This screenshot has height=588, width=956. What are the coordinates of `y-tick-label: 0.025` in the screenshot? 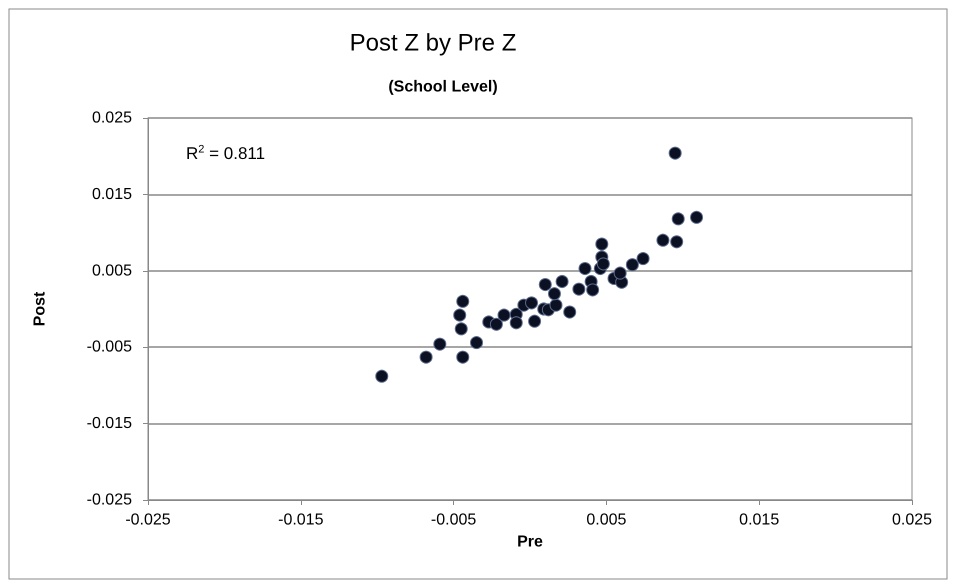 It's located at (112, 118).